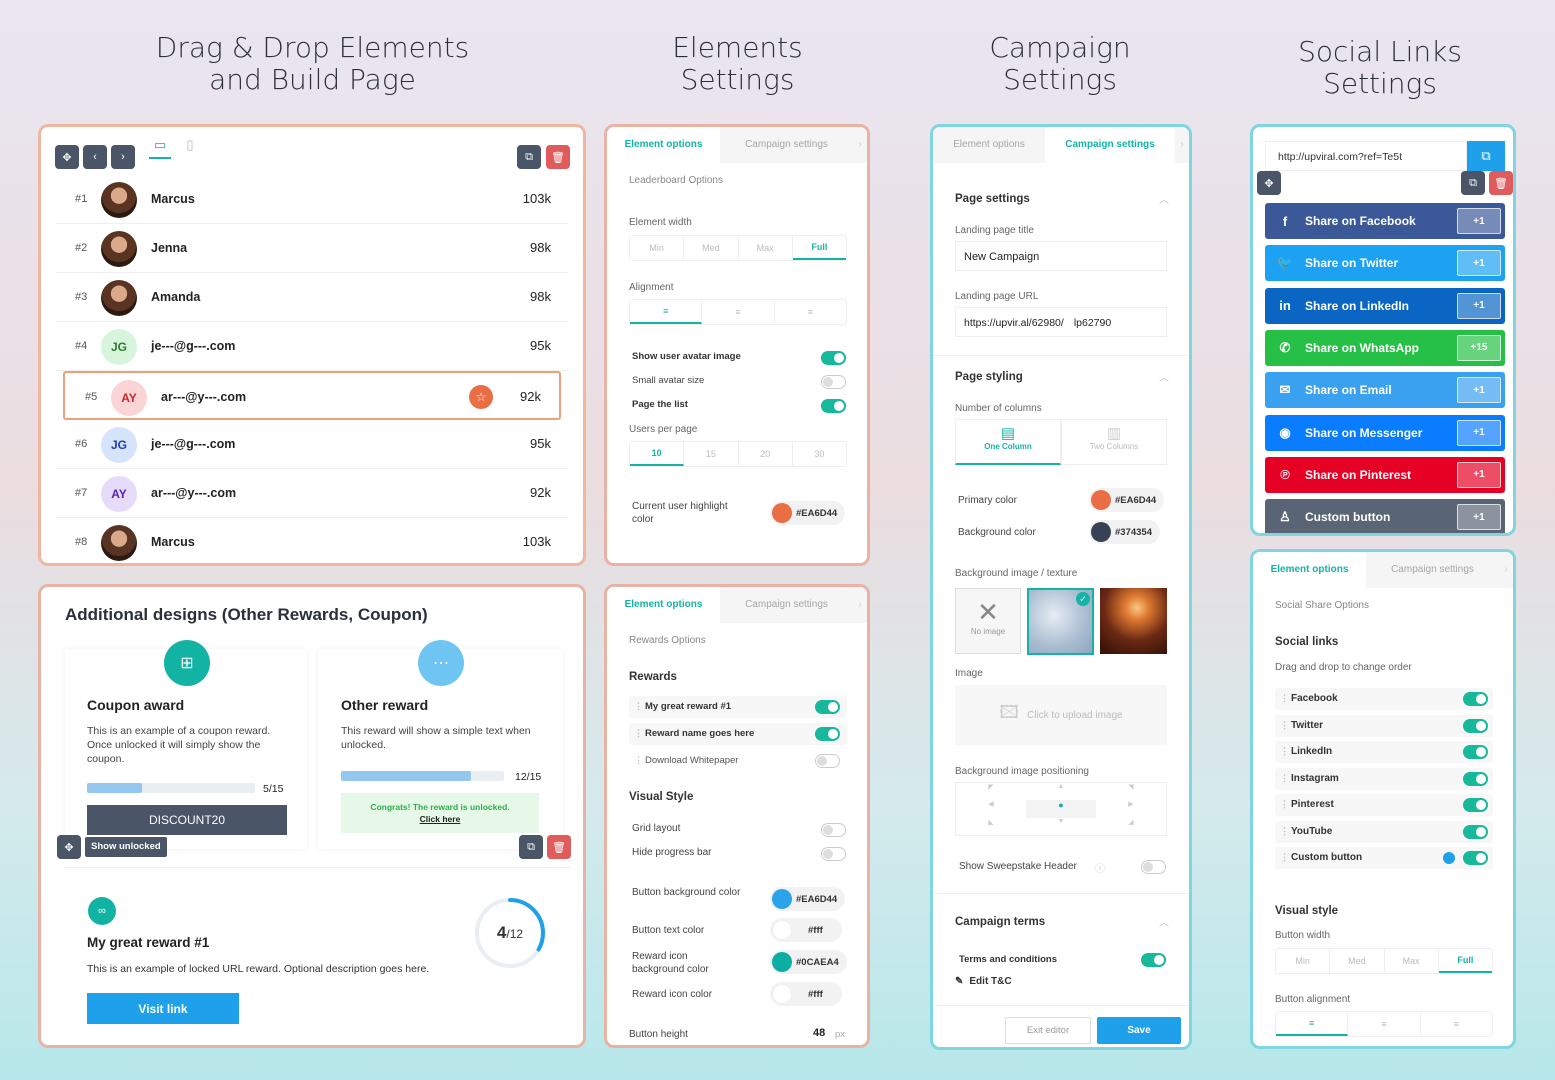 This screenshot has height=1080, width=1555. I want to click on share-button: 🐦 Share on Twitter +1, so click(1385, 263).